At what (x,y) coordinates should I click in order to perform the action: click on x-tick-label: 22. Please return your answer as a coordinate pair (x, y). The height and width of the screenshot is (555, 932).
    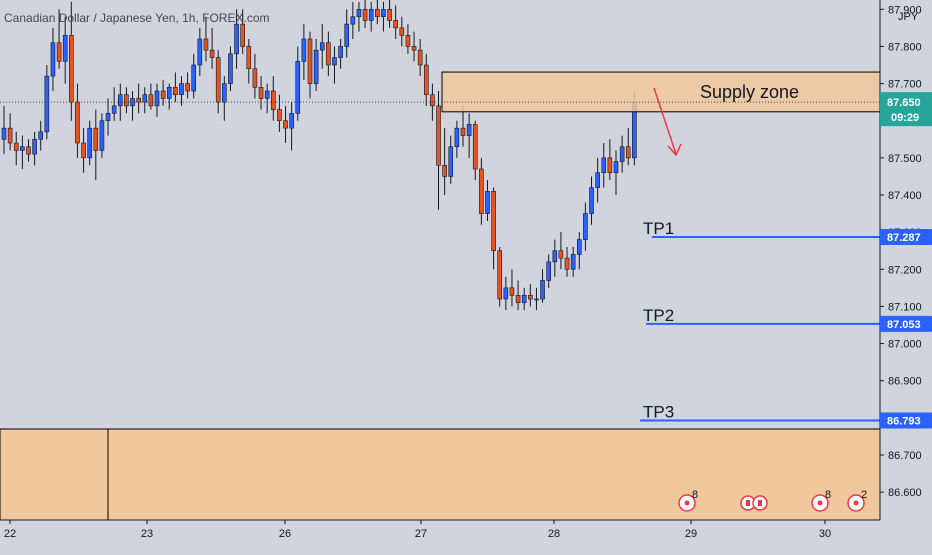
    Looking at the image, I should click on (10, 534).